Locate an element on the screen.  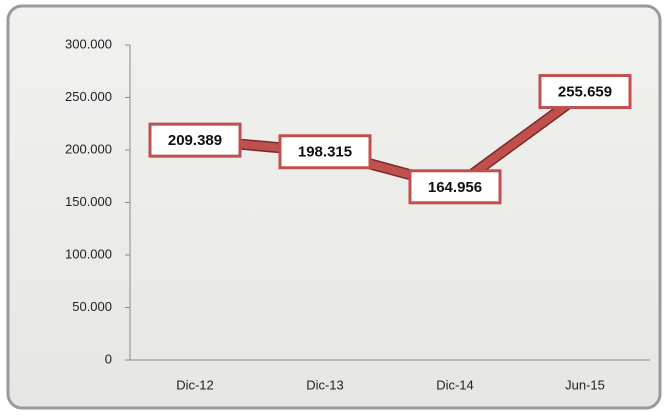
x-tick-label: Dic-14 is located at coordinates (455, 384).